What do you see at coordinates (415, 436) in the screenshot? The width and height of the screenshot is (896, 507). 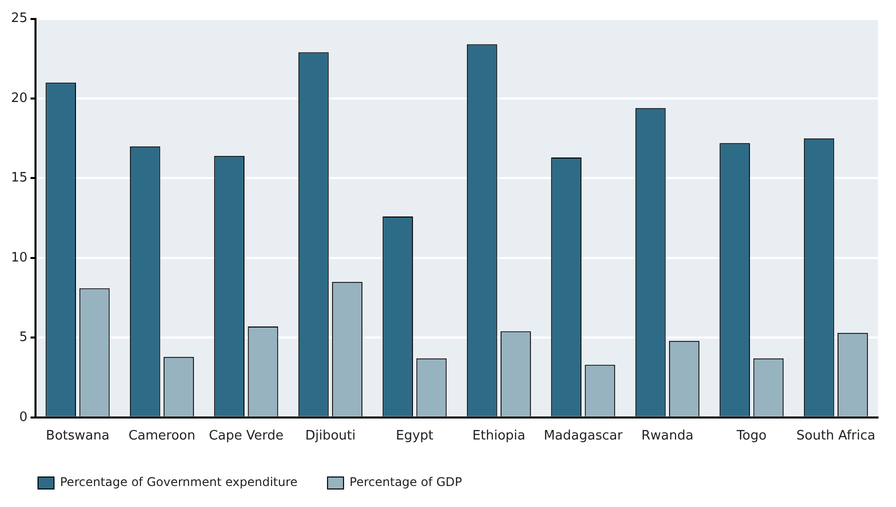 I see `x-tick-label: Egypt` at bounding box center [415, 436].